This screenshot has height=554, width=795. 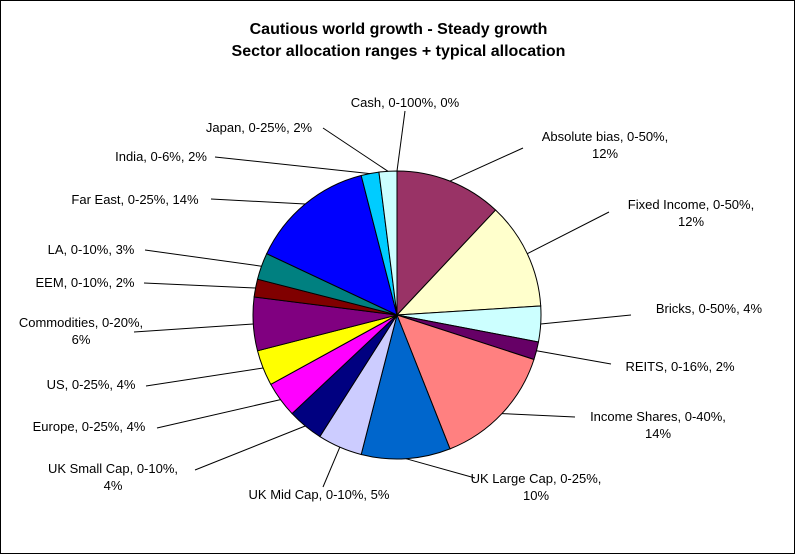 I want to click on pie-slice-fixed-income, so click(x=468, y=262).